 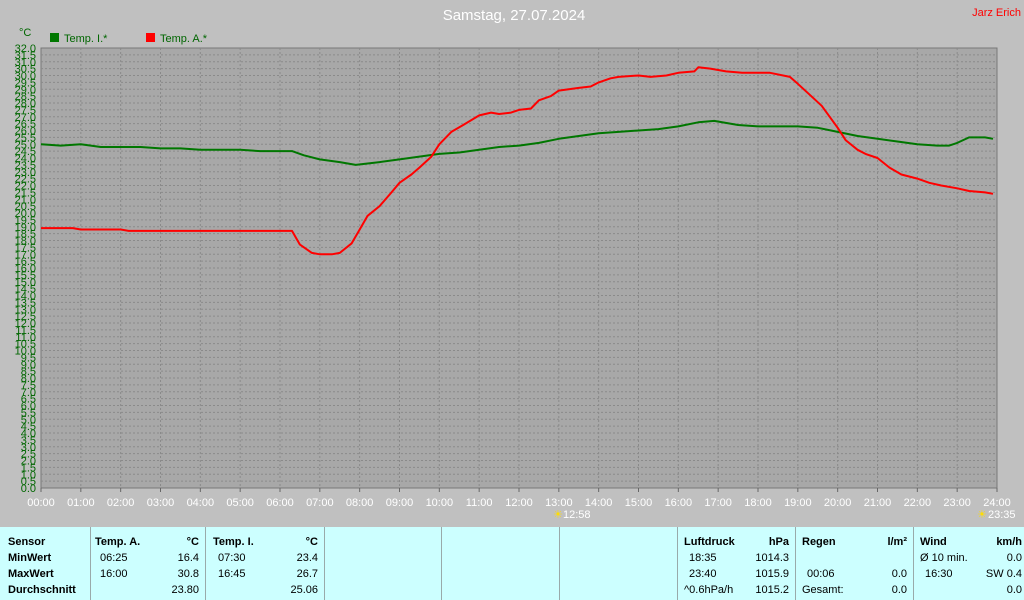 I want to click on y-tick-label: 1.5, so click(x=28, y=468).